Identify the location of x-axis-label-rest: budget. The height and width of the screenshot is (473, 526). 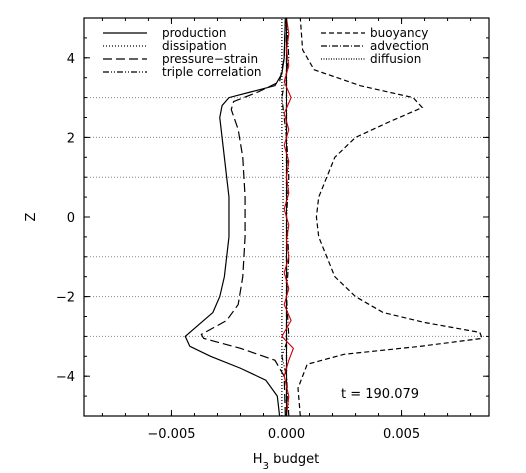
(294, 459).